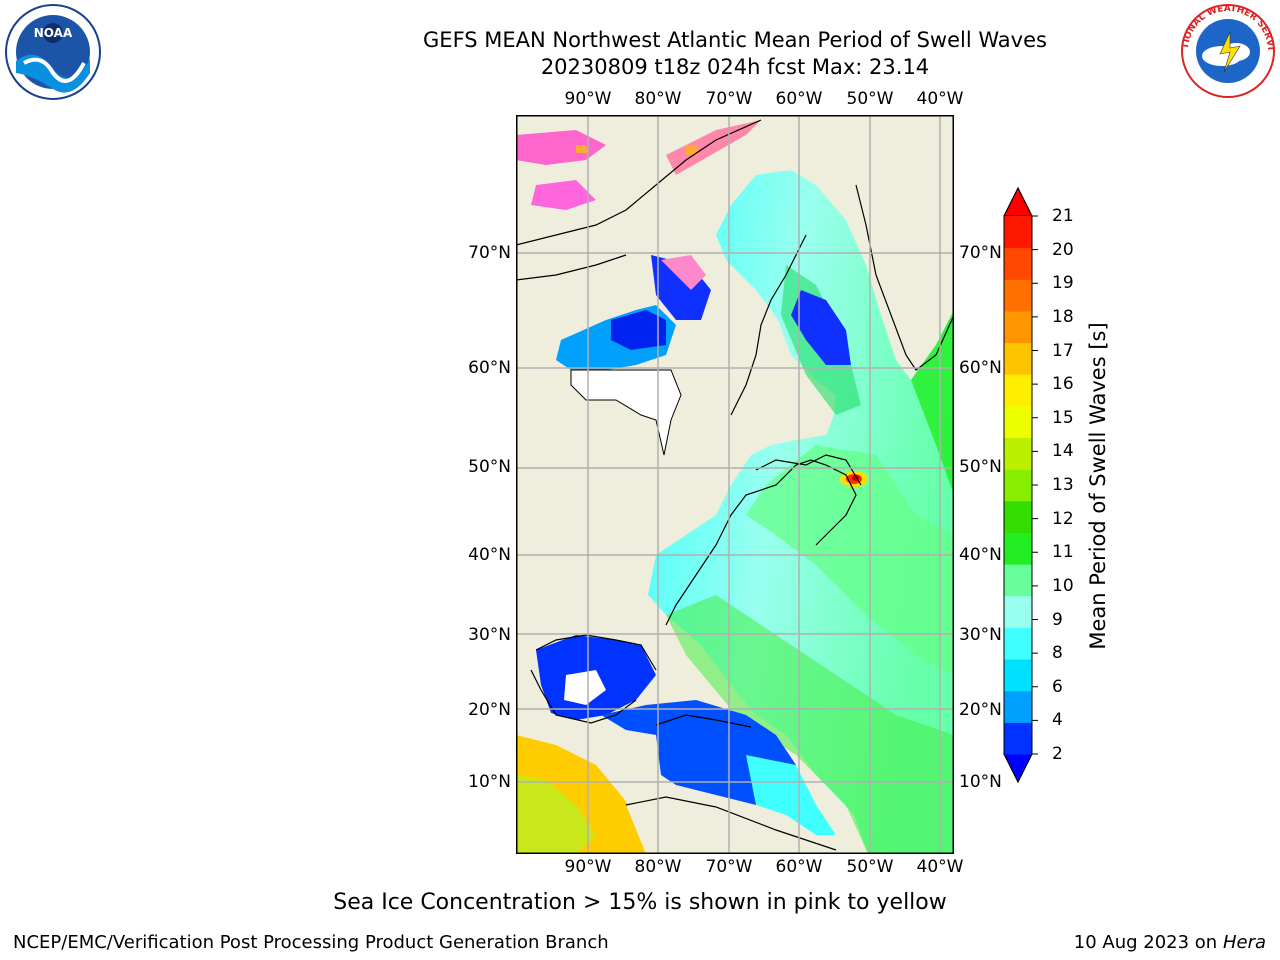  I want to click on lat-label-right: 20°N, so click(980, 710).